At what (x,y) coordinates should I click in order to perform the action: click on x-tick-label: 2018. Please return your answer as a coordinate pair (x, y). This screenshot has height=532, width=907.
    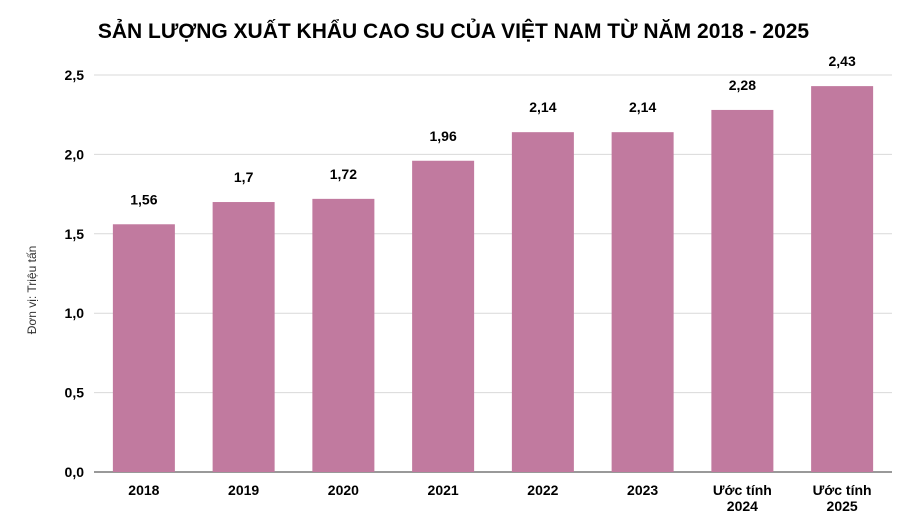
    Looking at the image, I should click on (143, 490).